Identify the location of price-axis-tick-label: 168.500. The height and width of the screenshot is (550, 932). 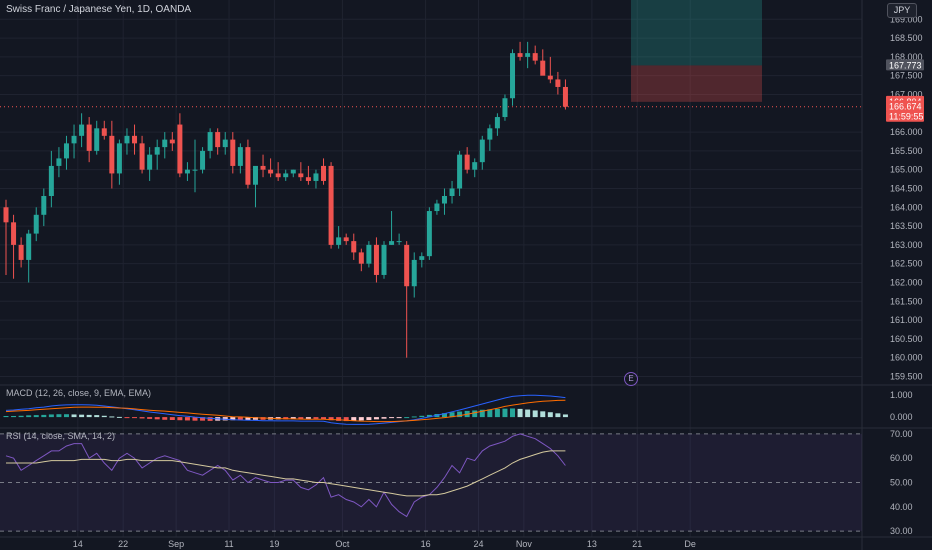
(906, 38).